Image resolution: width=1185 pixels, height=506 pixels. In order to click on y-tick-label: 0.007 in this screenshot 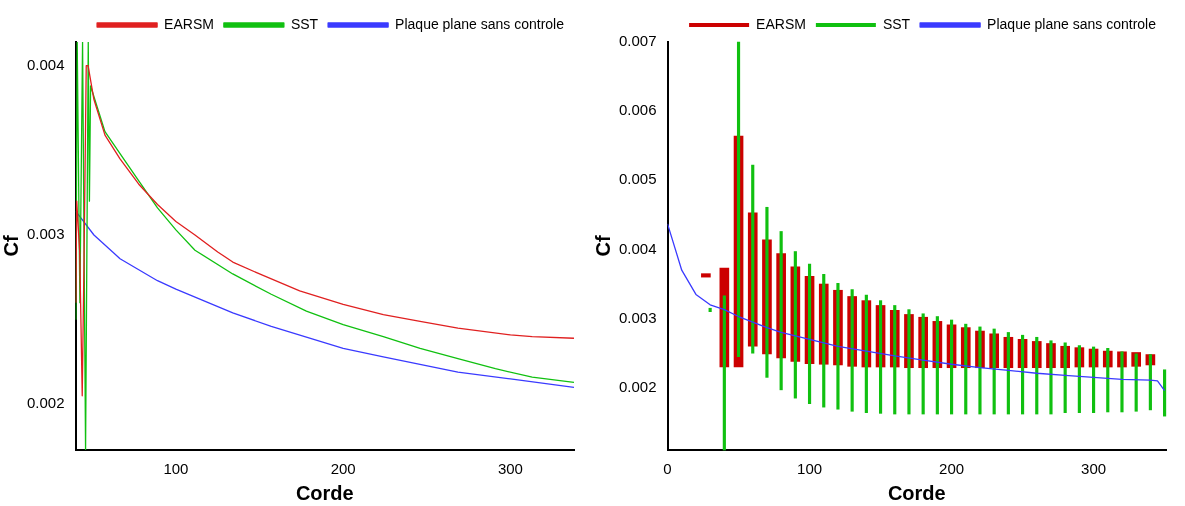, I will do `click(637, 41)`.